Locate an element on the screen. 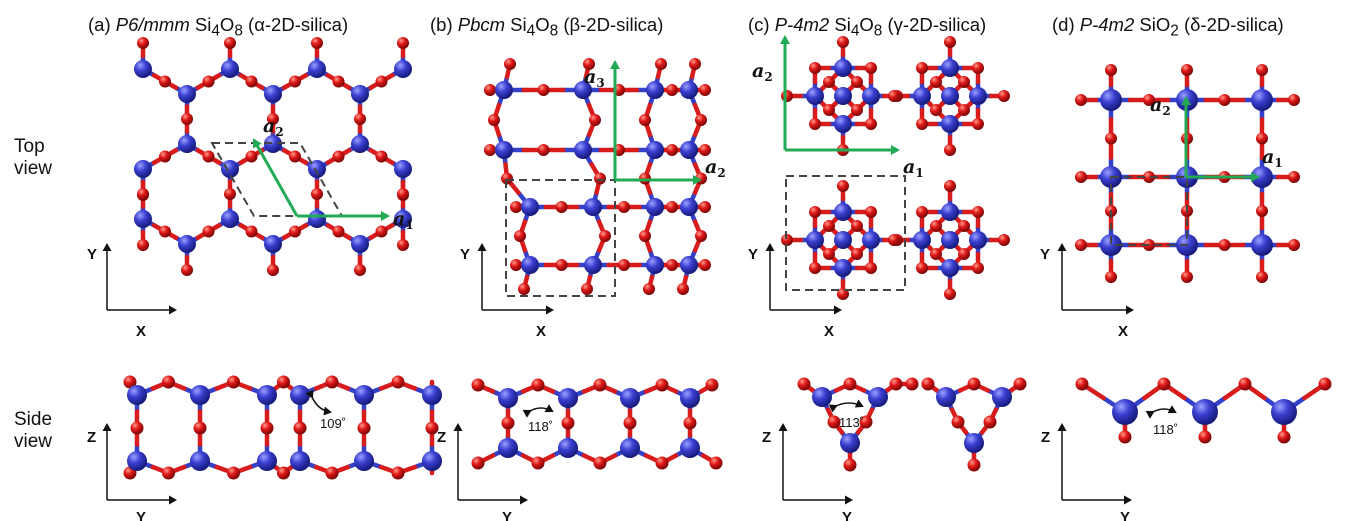 This screenshot has height=521, width=1353. angle-label-c: 113˚ is located at coordinates (851, 422).